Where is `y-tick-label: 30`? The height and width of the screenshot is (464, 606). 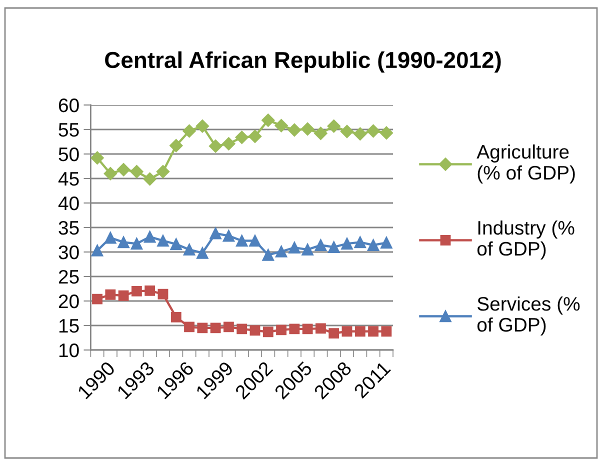
y-tick-label: 30 is located at coordinates (68, 252).